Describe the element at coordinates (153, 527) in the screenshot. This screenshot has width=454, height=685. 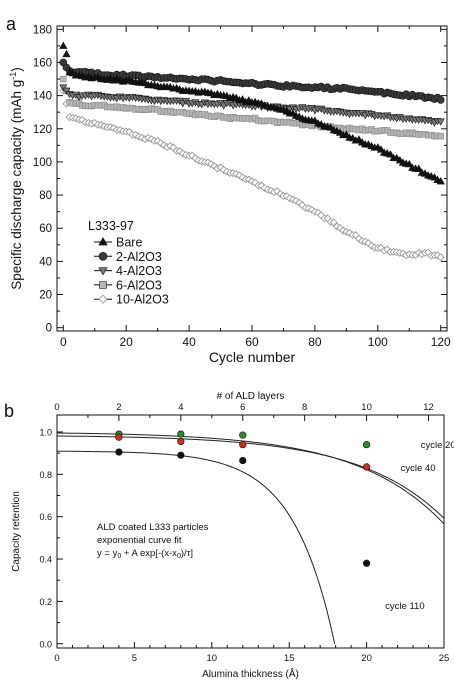
I see `annotation-line-1: ALD coated L333 particles` at that location.